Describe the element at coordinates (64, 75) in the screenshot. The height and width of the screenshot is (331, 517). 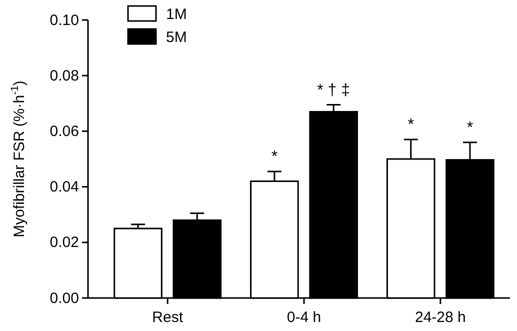
I see `y-tick-label: 0.08` at that location.